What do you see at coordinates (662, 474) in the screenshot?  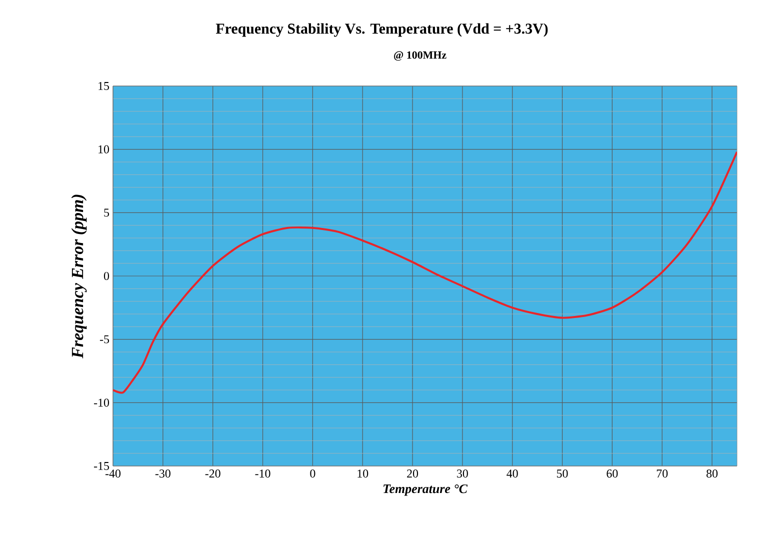 I see `x-tick-label: 70` at bounding box center [662, 474].